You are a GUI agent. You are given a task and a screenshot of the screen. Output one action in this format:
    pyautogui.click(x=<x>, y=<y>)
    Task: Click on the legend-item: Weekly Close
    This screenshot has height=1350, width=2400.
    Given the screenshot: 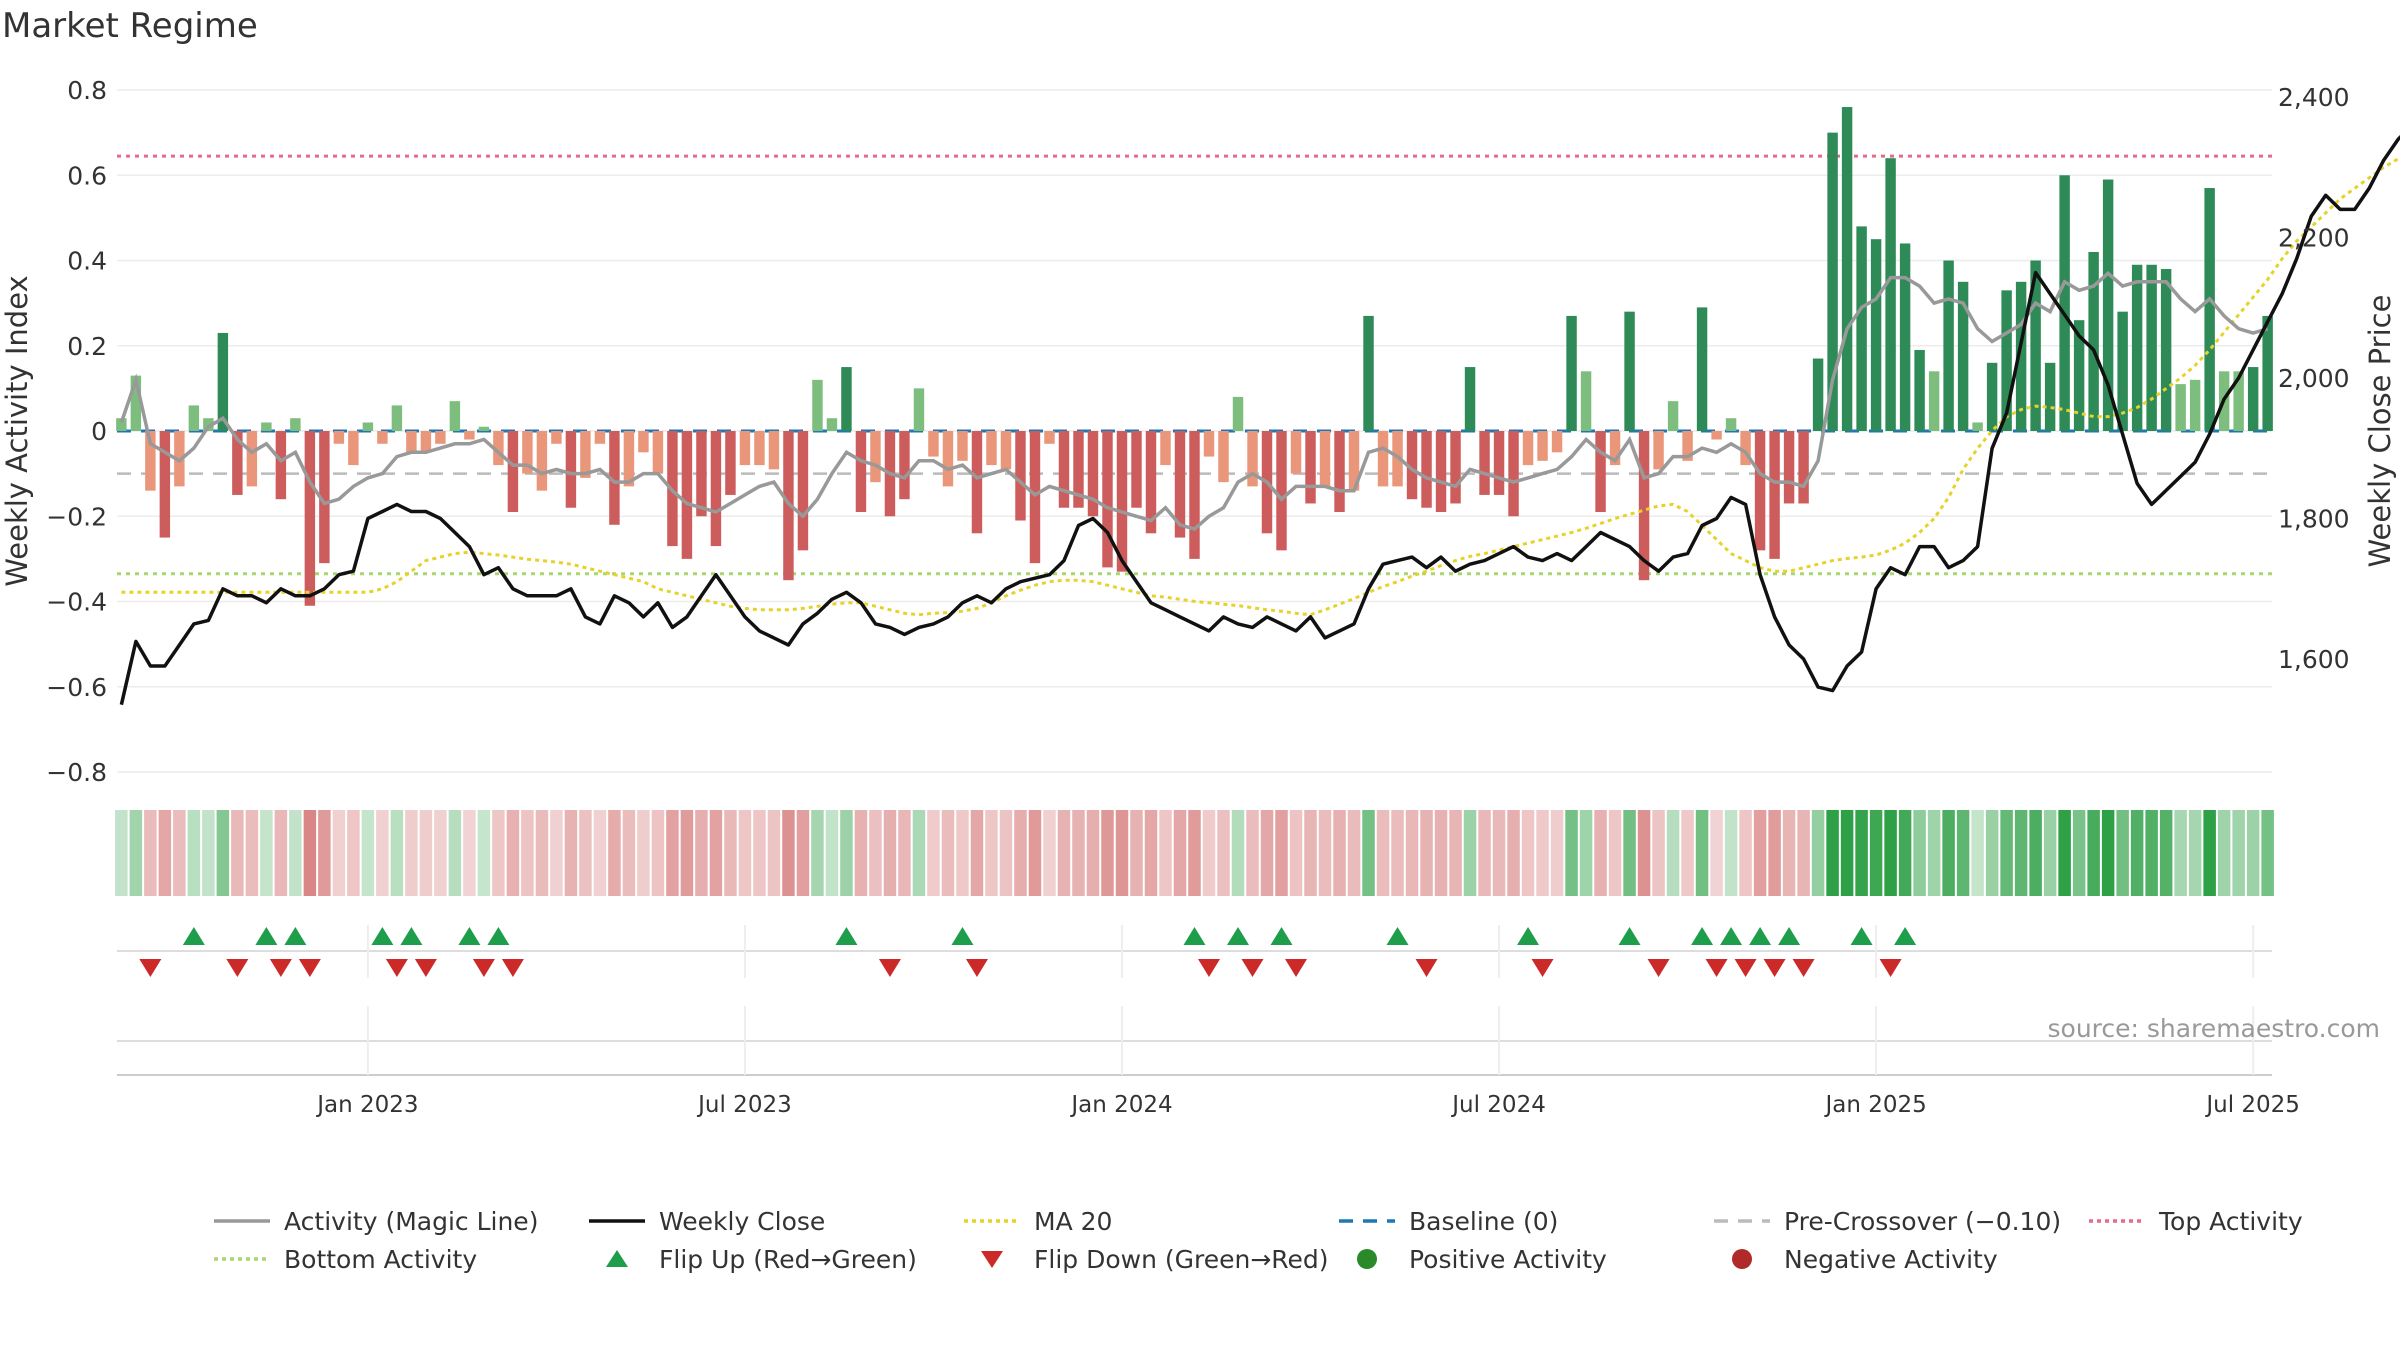 What is the action you would take?
    pyautogui.click(x=705, y=1221)
    